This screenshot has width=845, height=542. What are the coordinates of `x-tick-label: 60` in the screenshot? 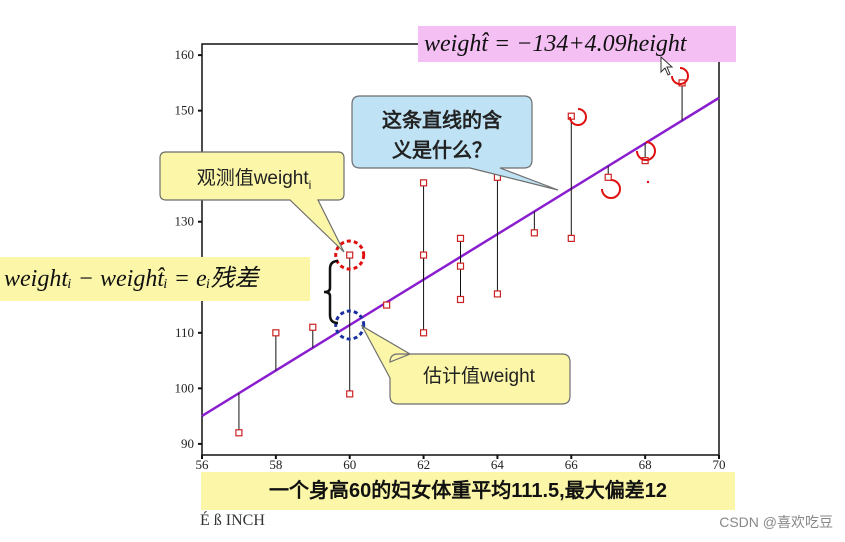 It's located at (349, 464).